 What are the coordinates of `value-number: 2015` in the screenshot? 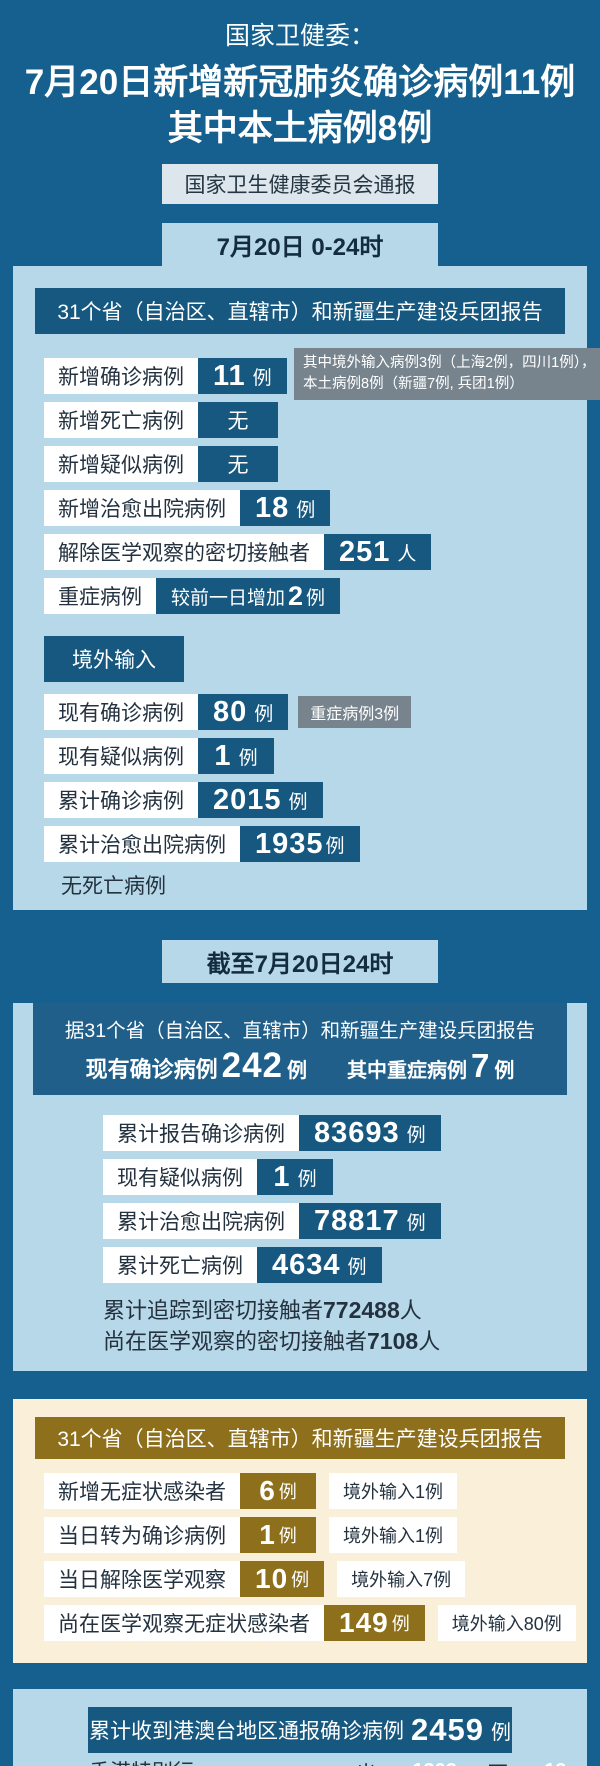 It's located at (247, 799).